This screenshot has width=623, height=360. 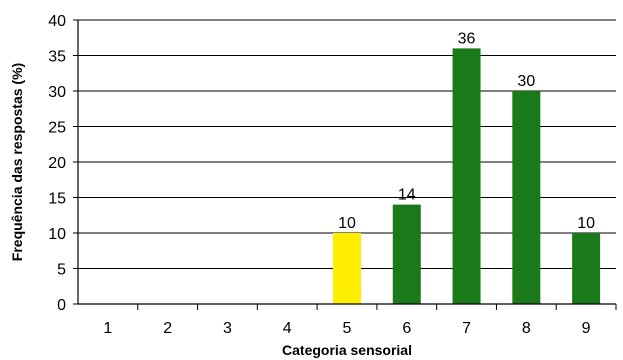 I want to click on x-tick-label: 8, so click(x=526, y=328).